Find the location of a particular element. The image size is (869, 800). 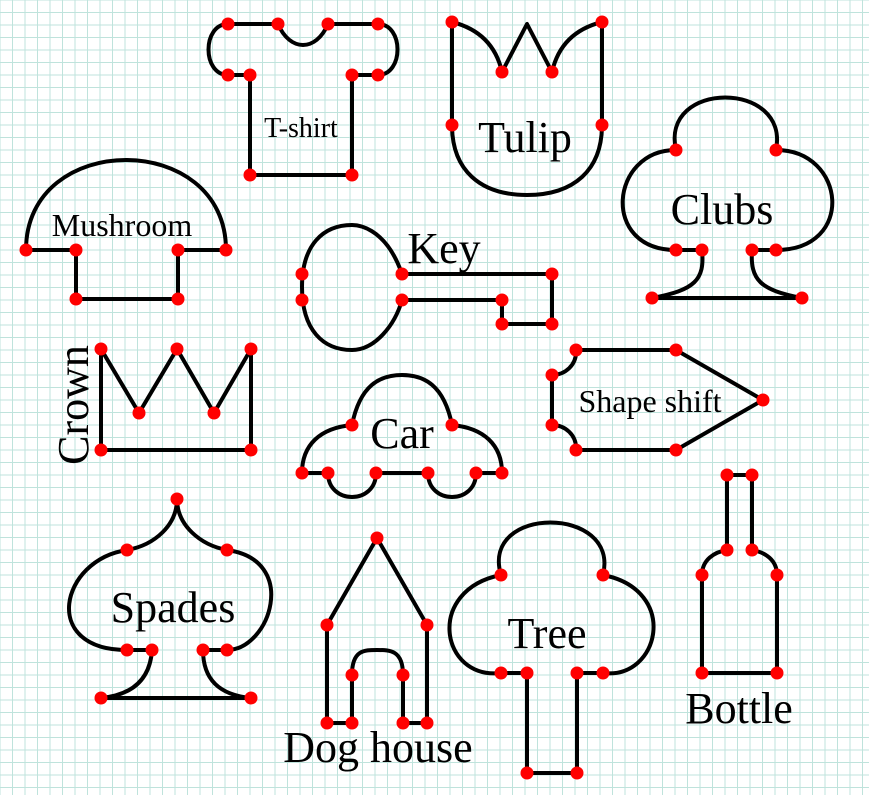

clubs-label: Clubs is located at coordinates (722, 209).